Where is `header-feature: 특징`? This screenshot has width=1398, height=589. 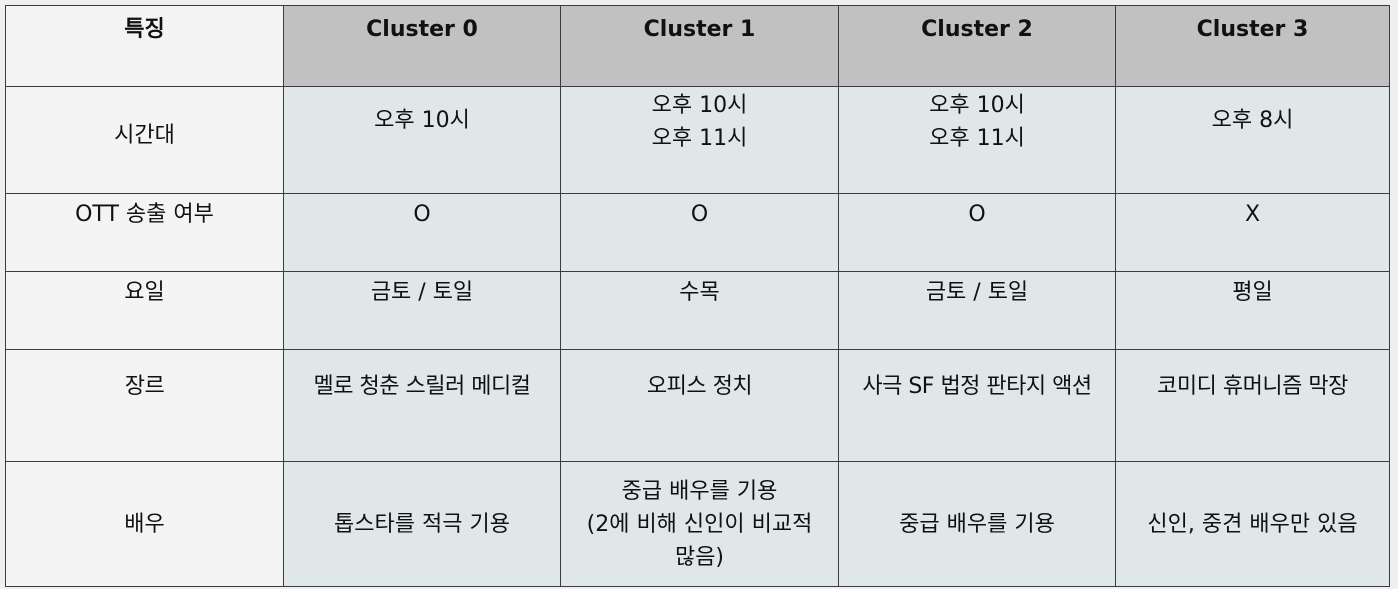
header-feature: 특징 is located at coordinates (144, 46).